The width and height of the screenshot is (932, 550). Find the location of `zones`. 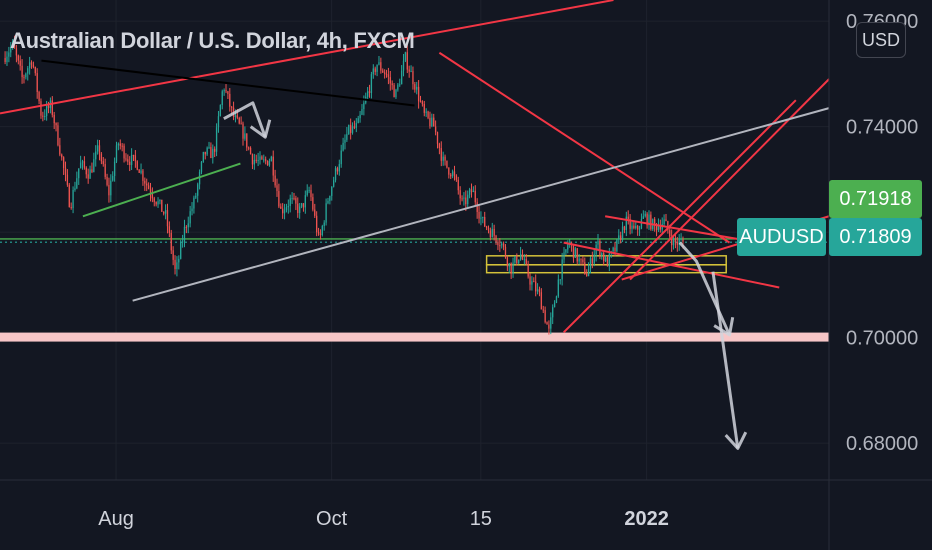

zones is located at coordinates (606, 264).